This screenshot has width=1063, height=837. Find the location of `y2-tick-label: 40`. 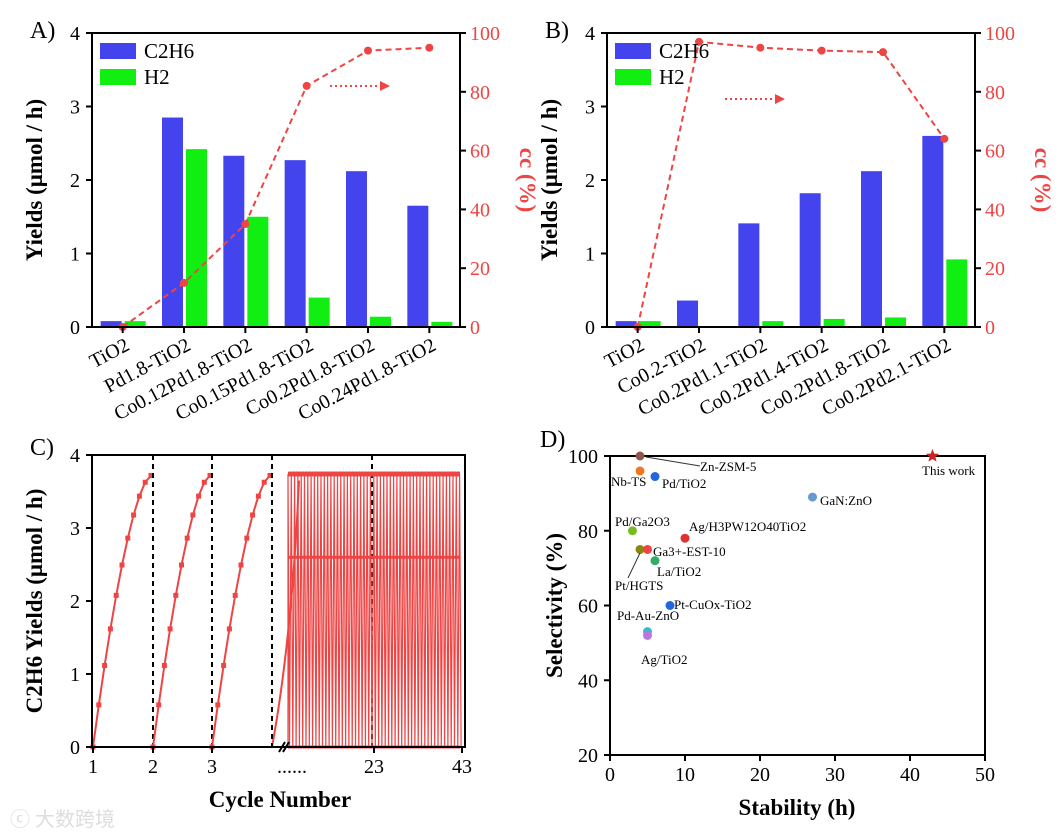

y2-tick-label: 40 is located at coordinates (480, 210).